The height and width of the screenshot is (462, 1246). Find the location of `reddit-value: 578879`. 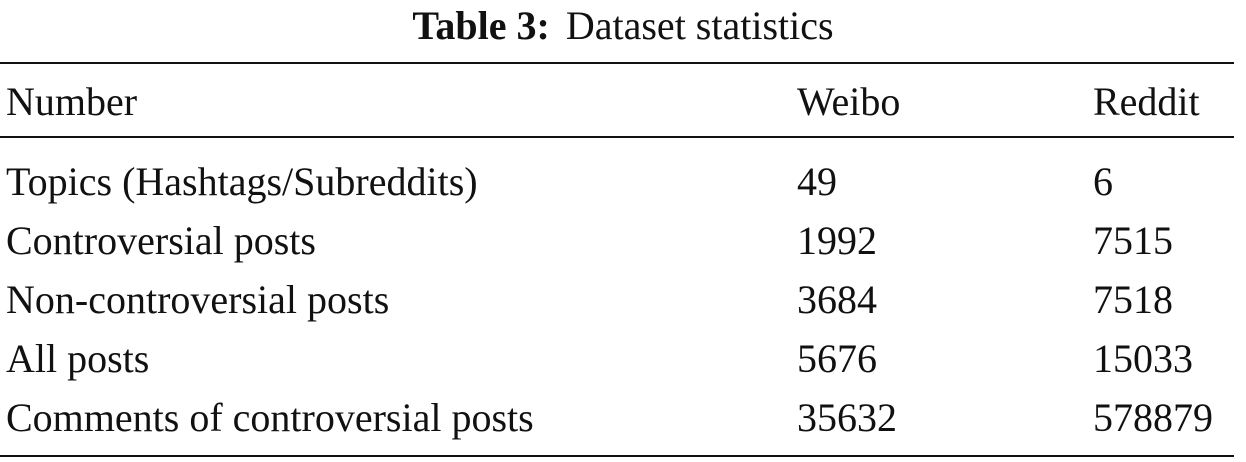

reddit-value: 578879 is located at coordinates (1153, 417).